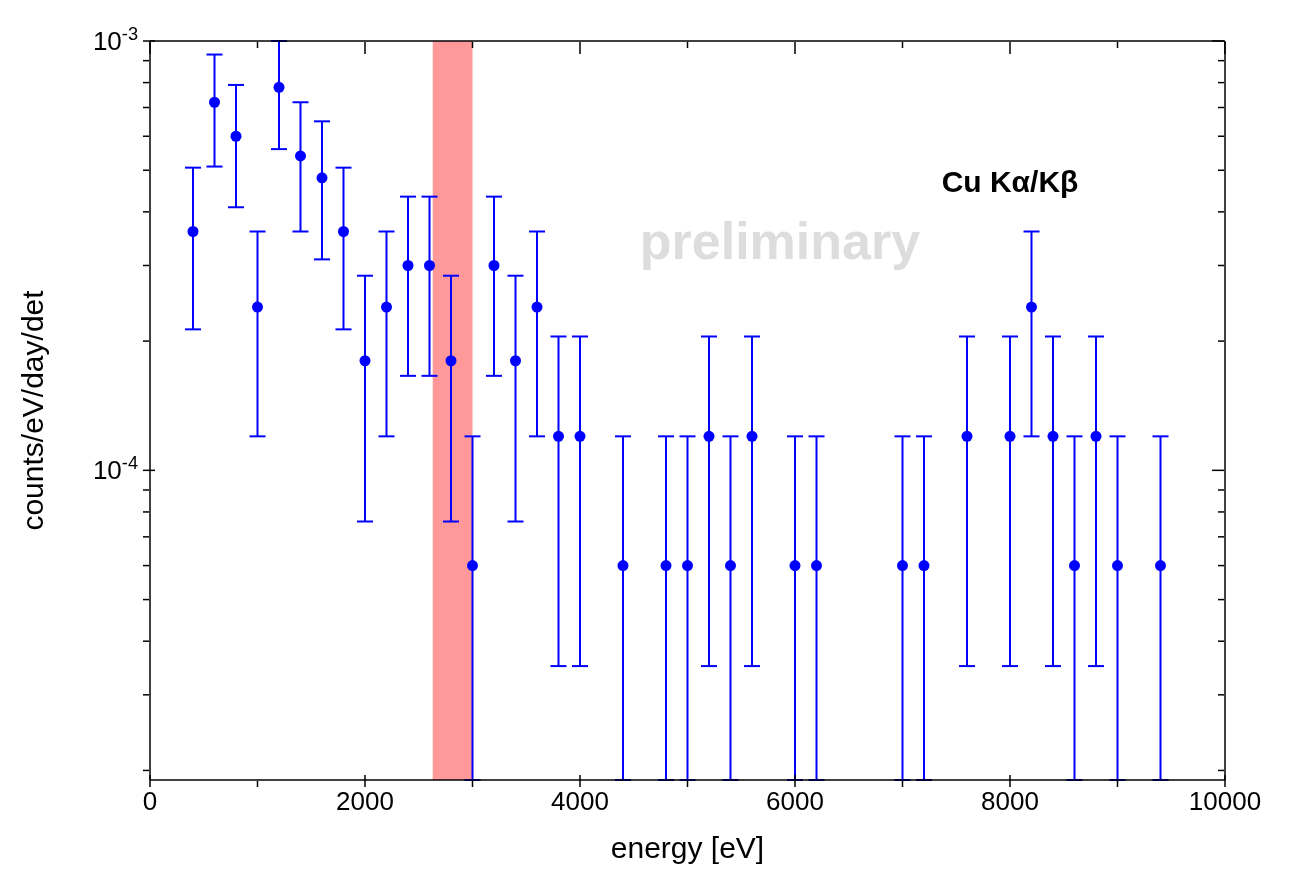 Image resolution: width=1302 pixels, height=875 pixels. I want to click on x-tick-label: 0, so click(150, 801).